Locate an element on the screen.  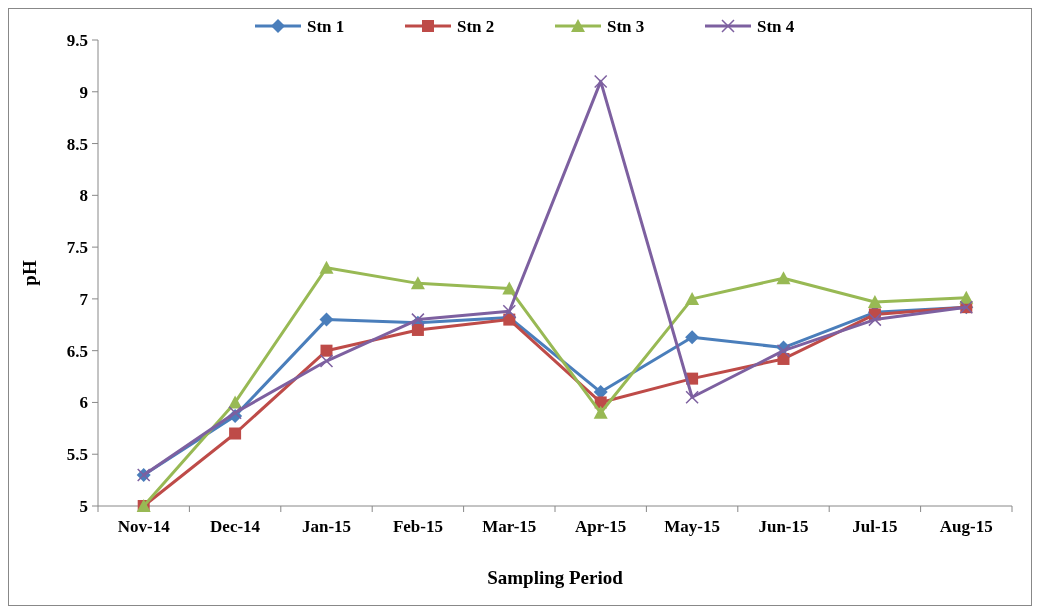
x-tick-label: Nov-14 is located at coordinates (144, 526).